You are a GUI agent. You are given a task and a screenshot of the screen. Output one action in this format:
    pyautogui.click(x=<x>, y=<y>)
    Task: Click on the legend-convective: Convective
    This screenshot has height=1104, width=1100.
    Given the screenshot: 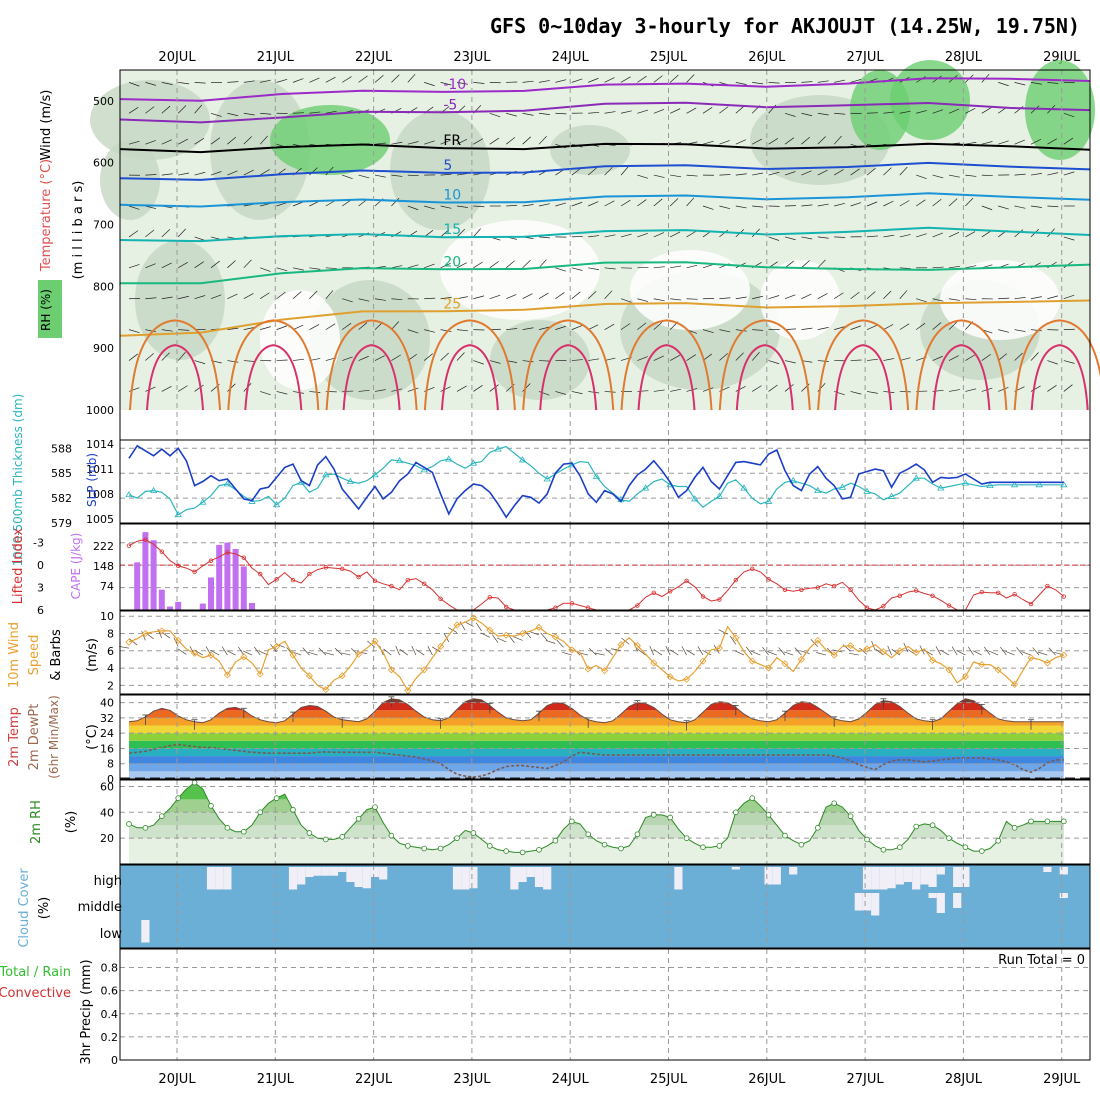 What is the action you would take?
    pyautogui.click(x=35, y=993)
    